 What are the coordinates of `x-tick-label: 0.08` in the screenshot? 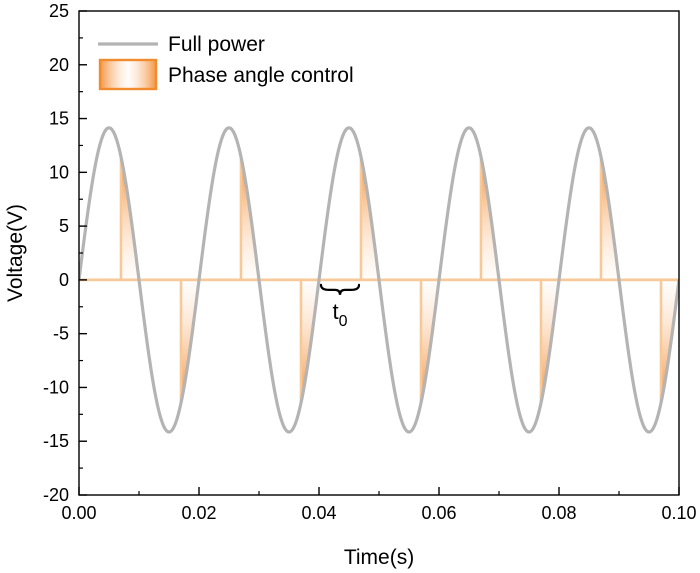 It's located at (558, 513).